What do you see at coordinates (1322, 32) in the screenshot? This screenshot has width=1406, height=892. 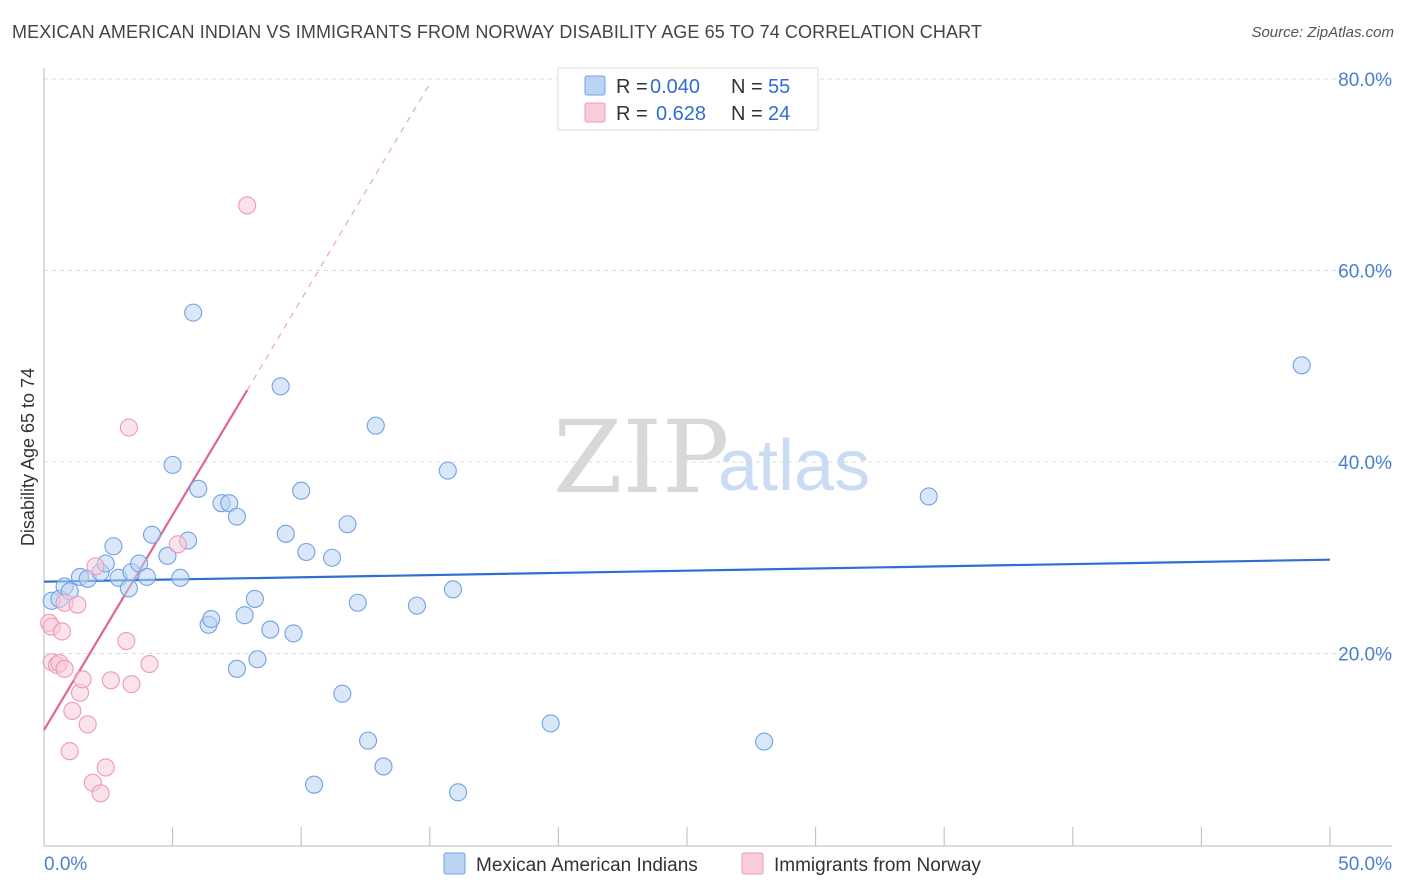 I see `source-label: Source: ZipAtlas.com` at bounding box center [1322, 32].